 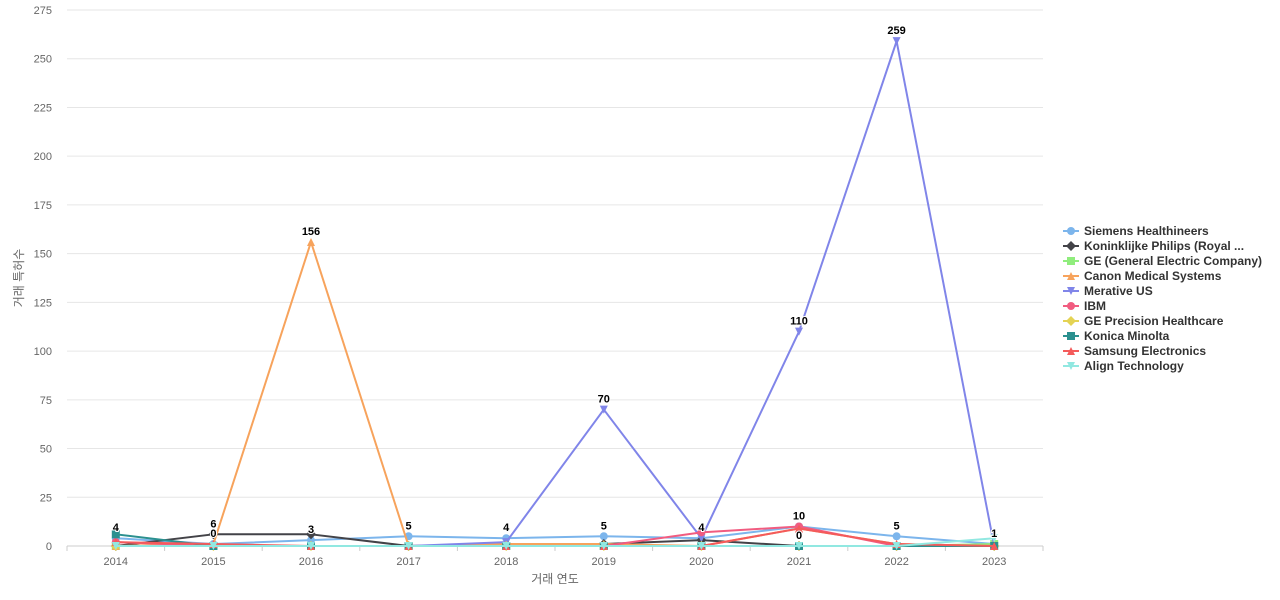 I want to click on y-tick-label: 175, so click(x=43, y=206).